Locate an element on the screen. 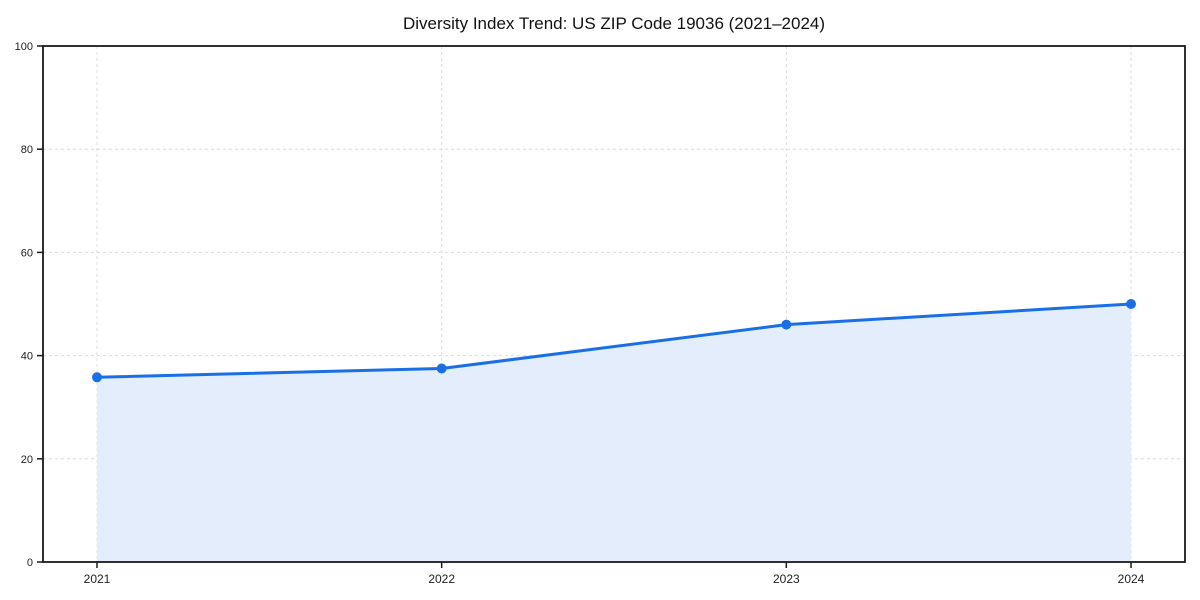 The height and width of the screenshot is (600, 1200). x-tick-label: 2021 is located at coordinates (97, 579).